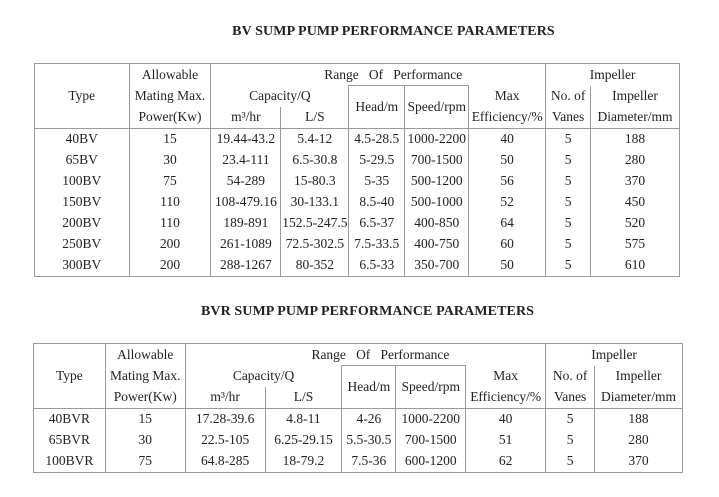  Describe the element at coordinates (82, 244) in the screenshot. I see `type-cell: 250BV` at that location.